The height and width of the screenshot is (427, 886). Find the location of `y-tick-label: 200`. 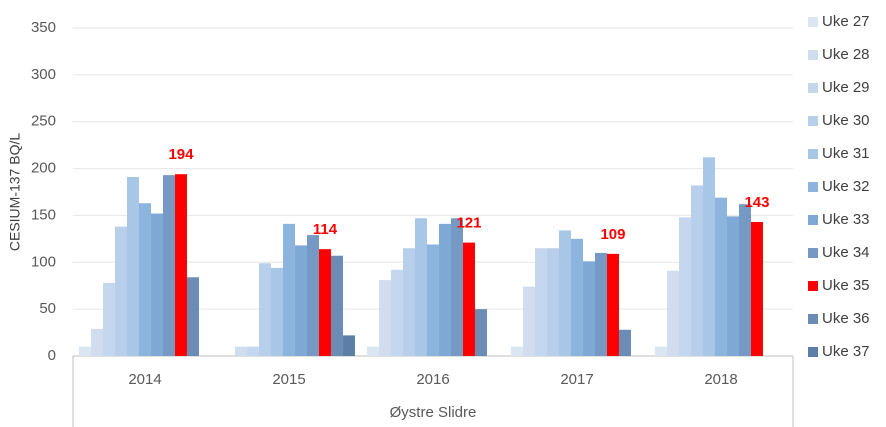

y-tick-label: 200 is located at coordinates (43, 168).